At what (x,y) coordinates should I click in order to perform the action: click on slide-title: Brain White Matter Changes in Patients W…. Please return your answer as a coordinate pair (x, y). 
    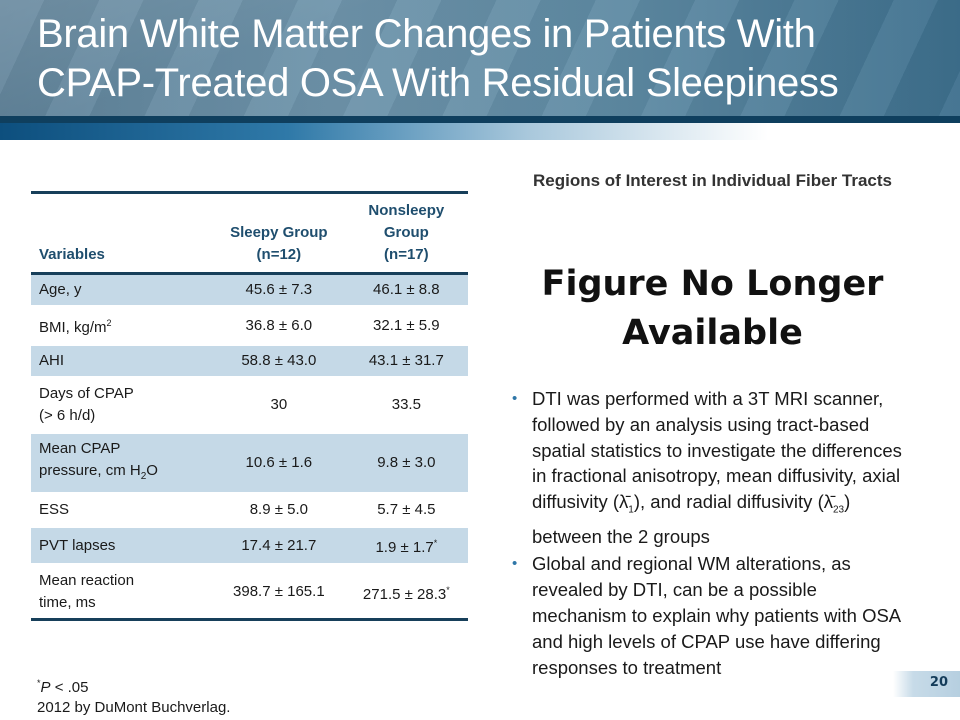
    Looking at the image, I should click on (487, 59).